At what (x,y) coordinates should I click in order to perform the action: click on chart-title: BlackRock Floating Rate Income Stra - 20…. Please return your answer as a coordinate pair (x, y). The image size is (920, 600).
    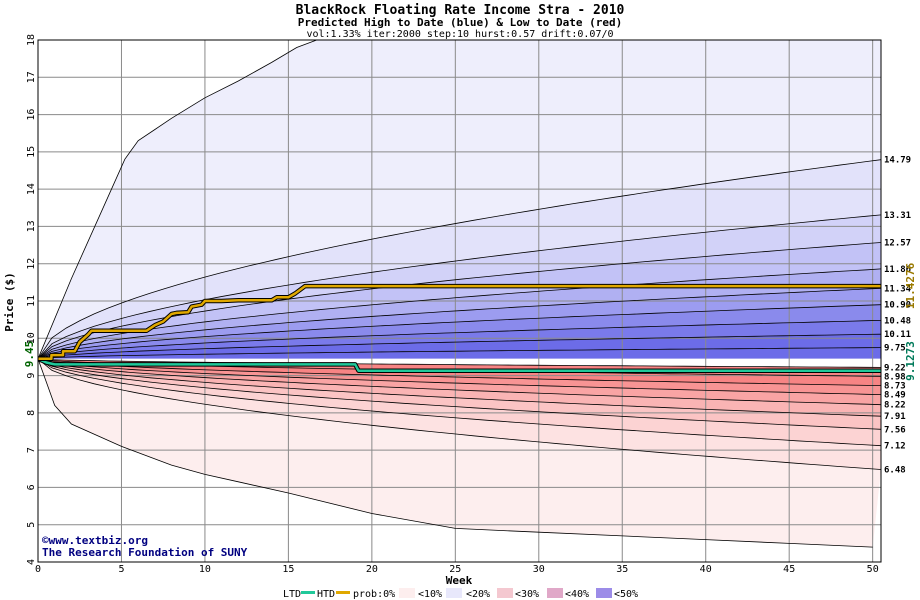
    Looking at the image, I should click on (460, 10).